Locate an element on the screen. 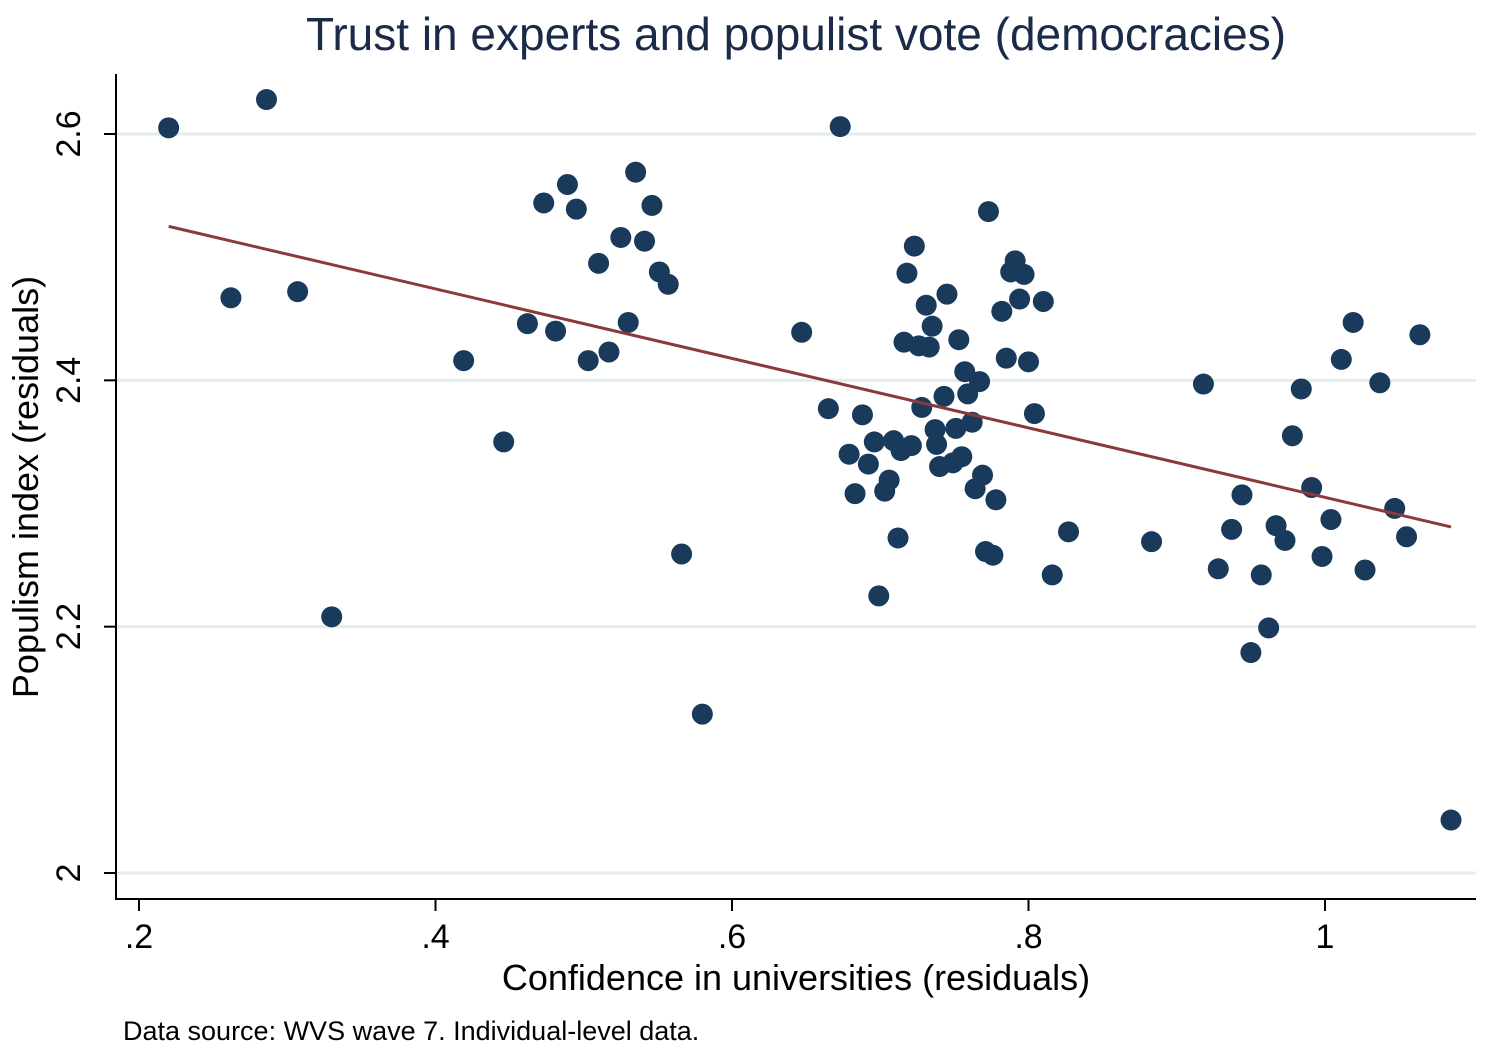  x-tick-label-1: .4 is located at coordinates (435, 937).